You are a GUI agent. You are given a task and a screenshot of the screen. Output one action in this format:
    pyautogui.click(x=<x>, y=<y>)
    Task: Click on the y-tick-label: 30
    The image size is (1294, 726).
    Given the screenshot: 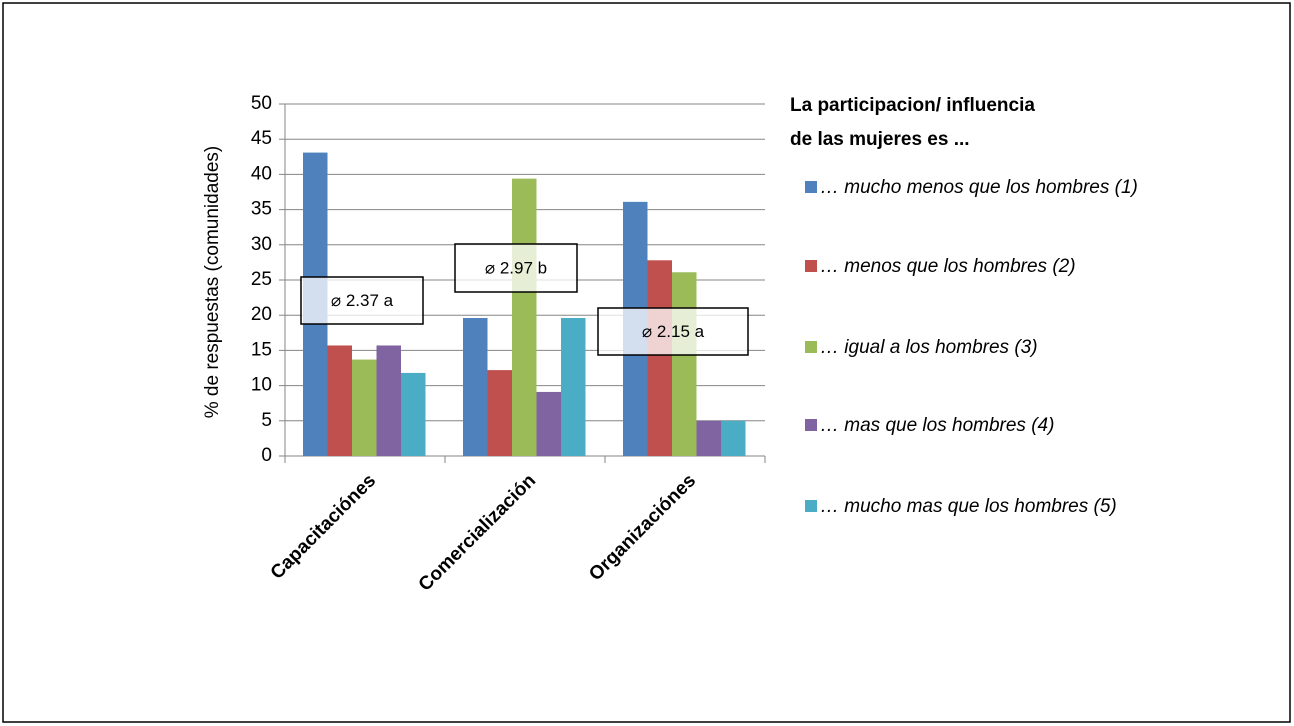 What is the action you would take?
    pyautogui.click(x=261, y=244)
    